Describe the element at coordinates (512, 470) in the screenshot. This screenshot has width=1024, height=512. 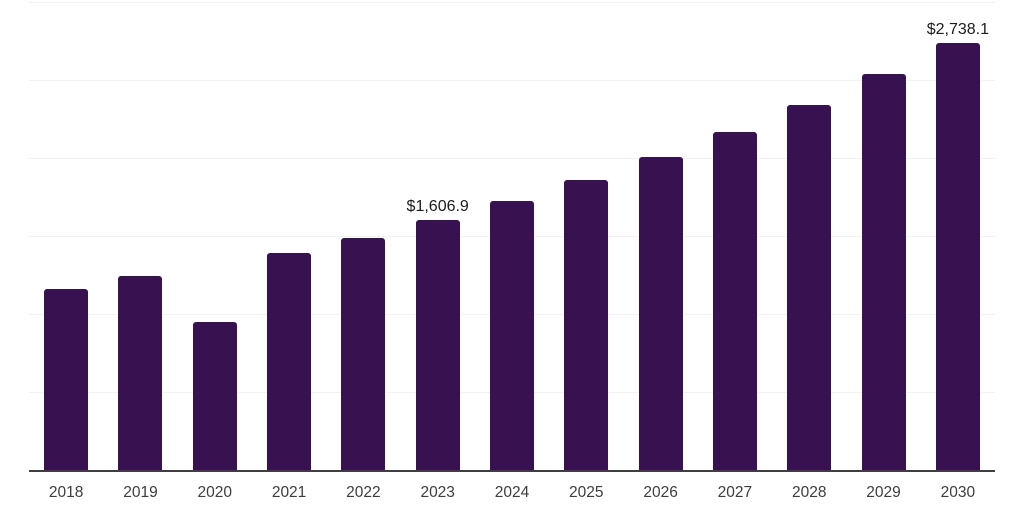
I see `x-axis-line` at that location.